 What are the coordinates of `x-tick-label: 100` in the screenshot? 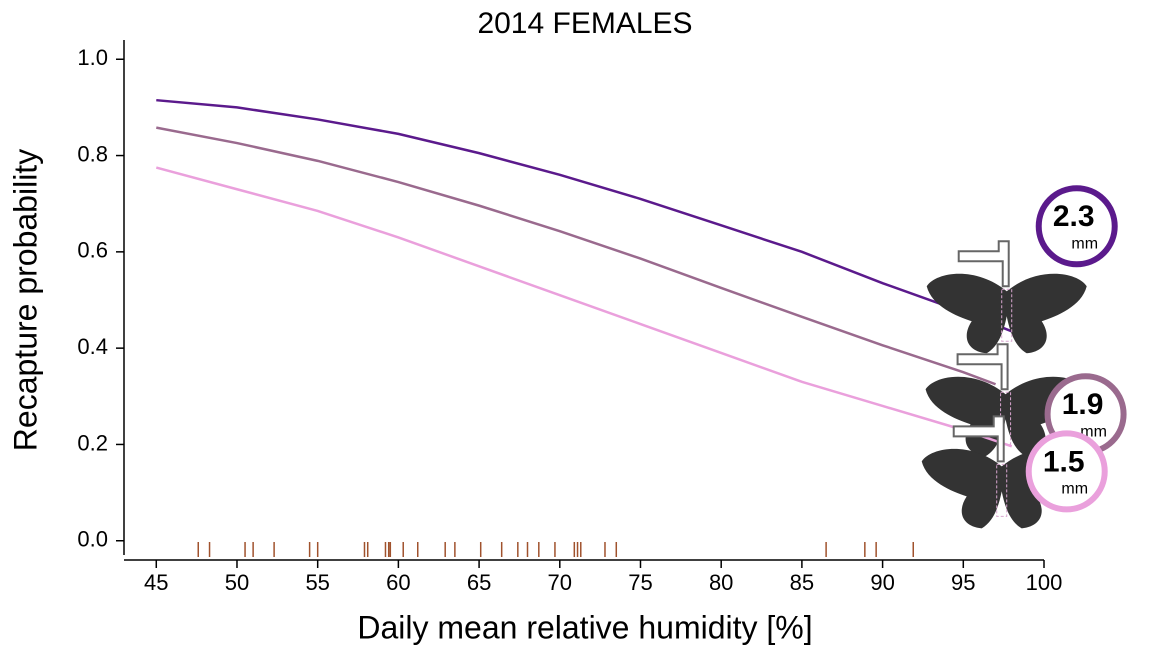 It's located at (1044, 582).